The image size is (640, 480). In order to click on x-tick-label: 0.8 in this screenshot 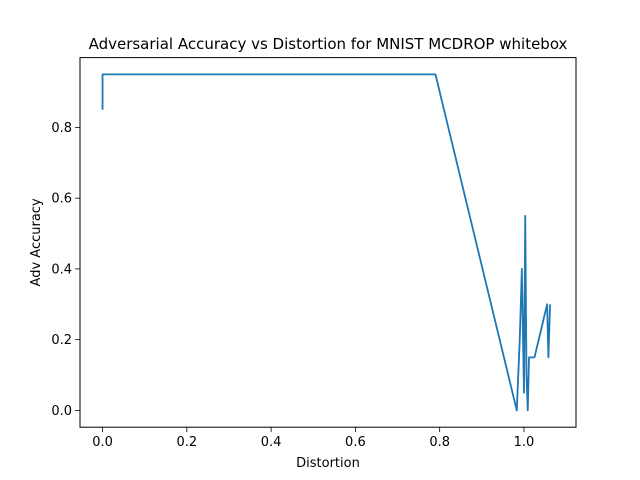, I will do `click(439, 442)`.